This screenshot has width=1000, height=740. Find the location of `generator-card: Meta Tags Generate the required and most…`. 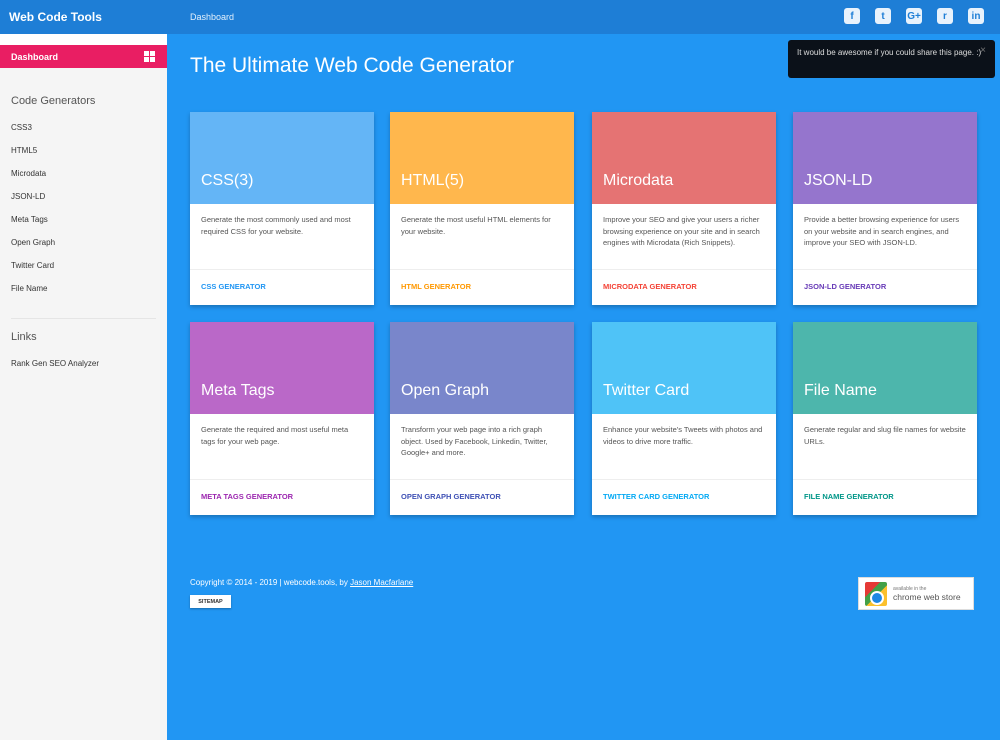

generator-card: Meta Tags Generate the required and most… is located at coordinates (282, 418).